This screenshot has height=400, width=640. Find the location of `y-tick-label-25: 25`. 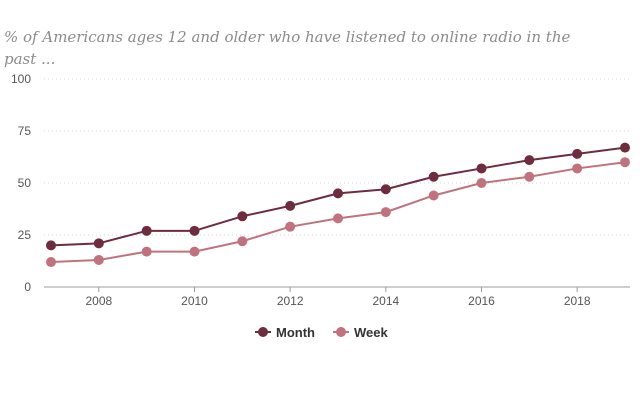

y-tick-label-25: 25 is located at coordinates (25, 235).